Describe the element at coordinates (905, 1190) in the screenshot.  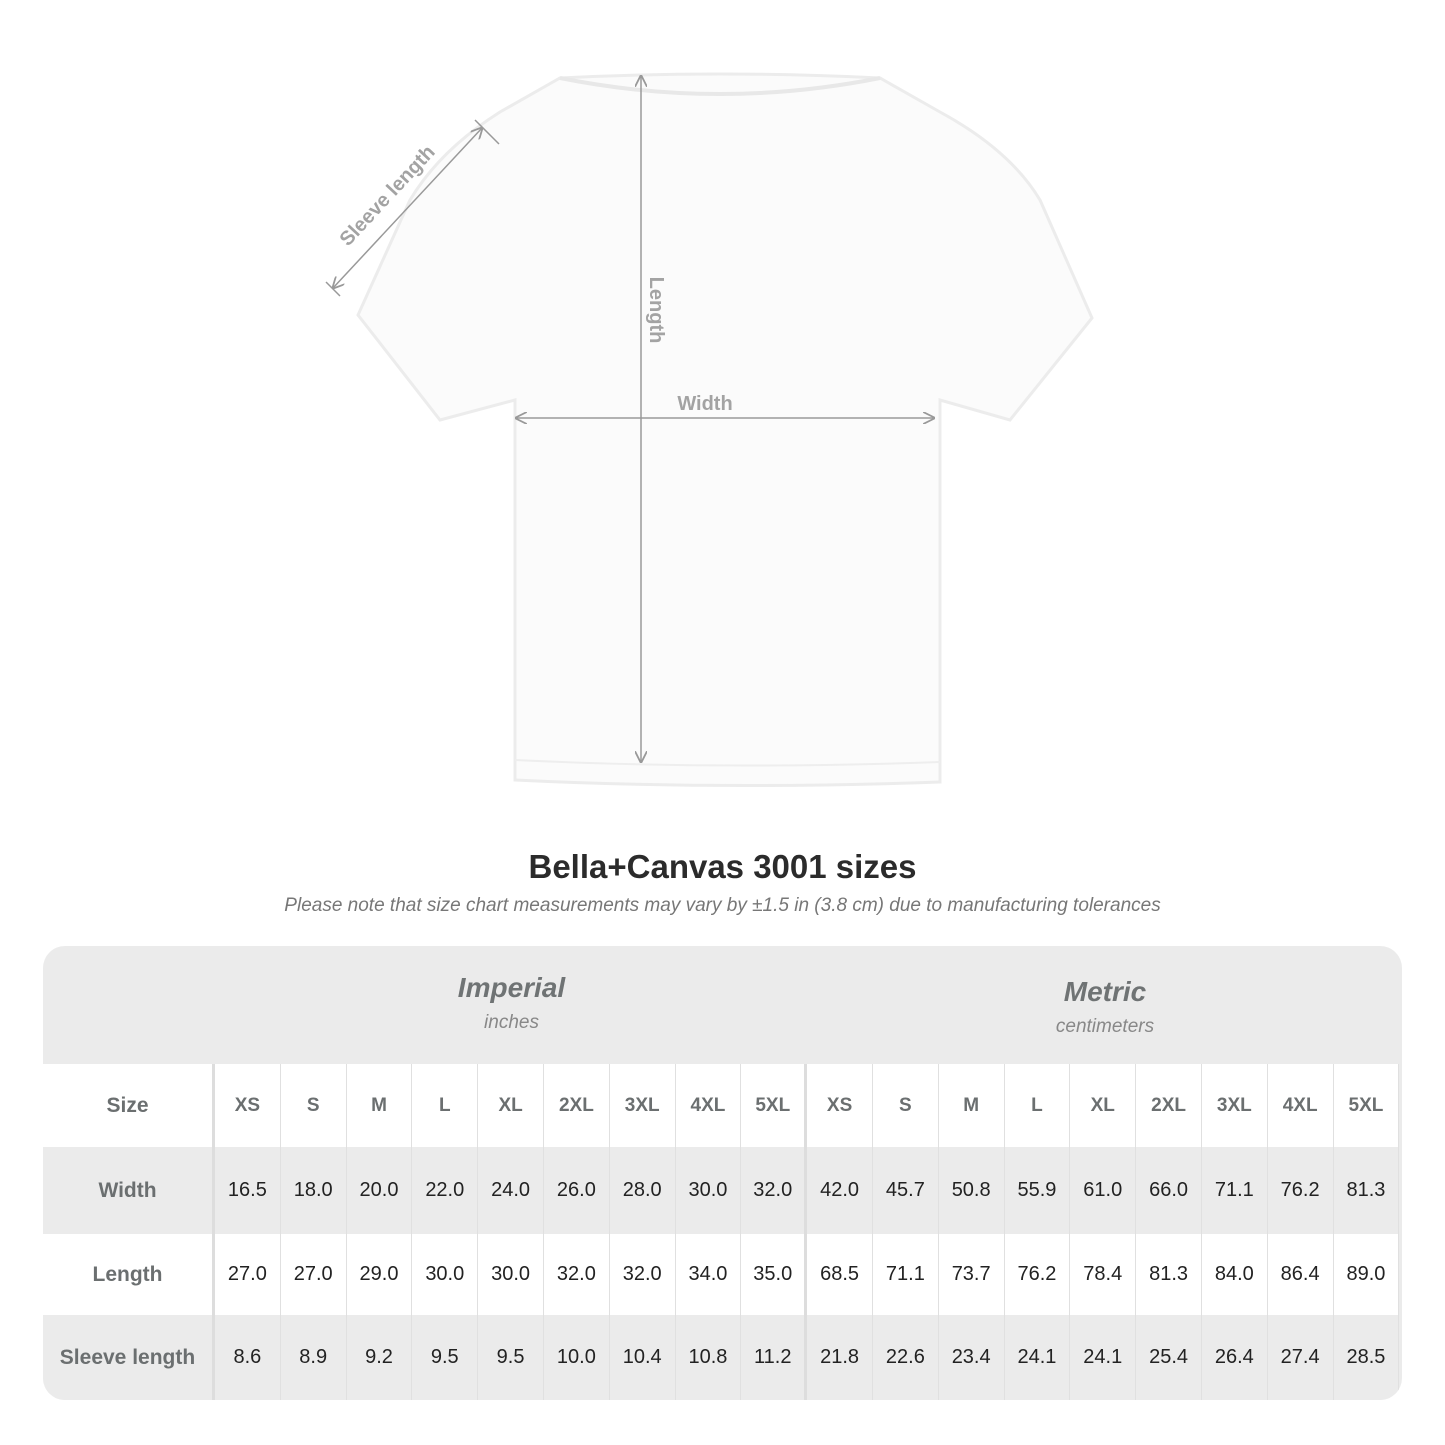
I see `value-cell: 45.7` at that location.